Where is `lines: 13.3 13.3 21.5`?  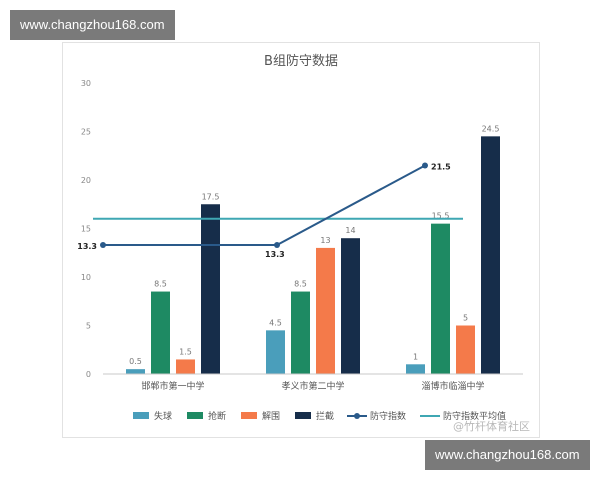
lines: 13.3 13.3 21.5 is located at coordinates (270, 210).